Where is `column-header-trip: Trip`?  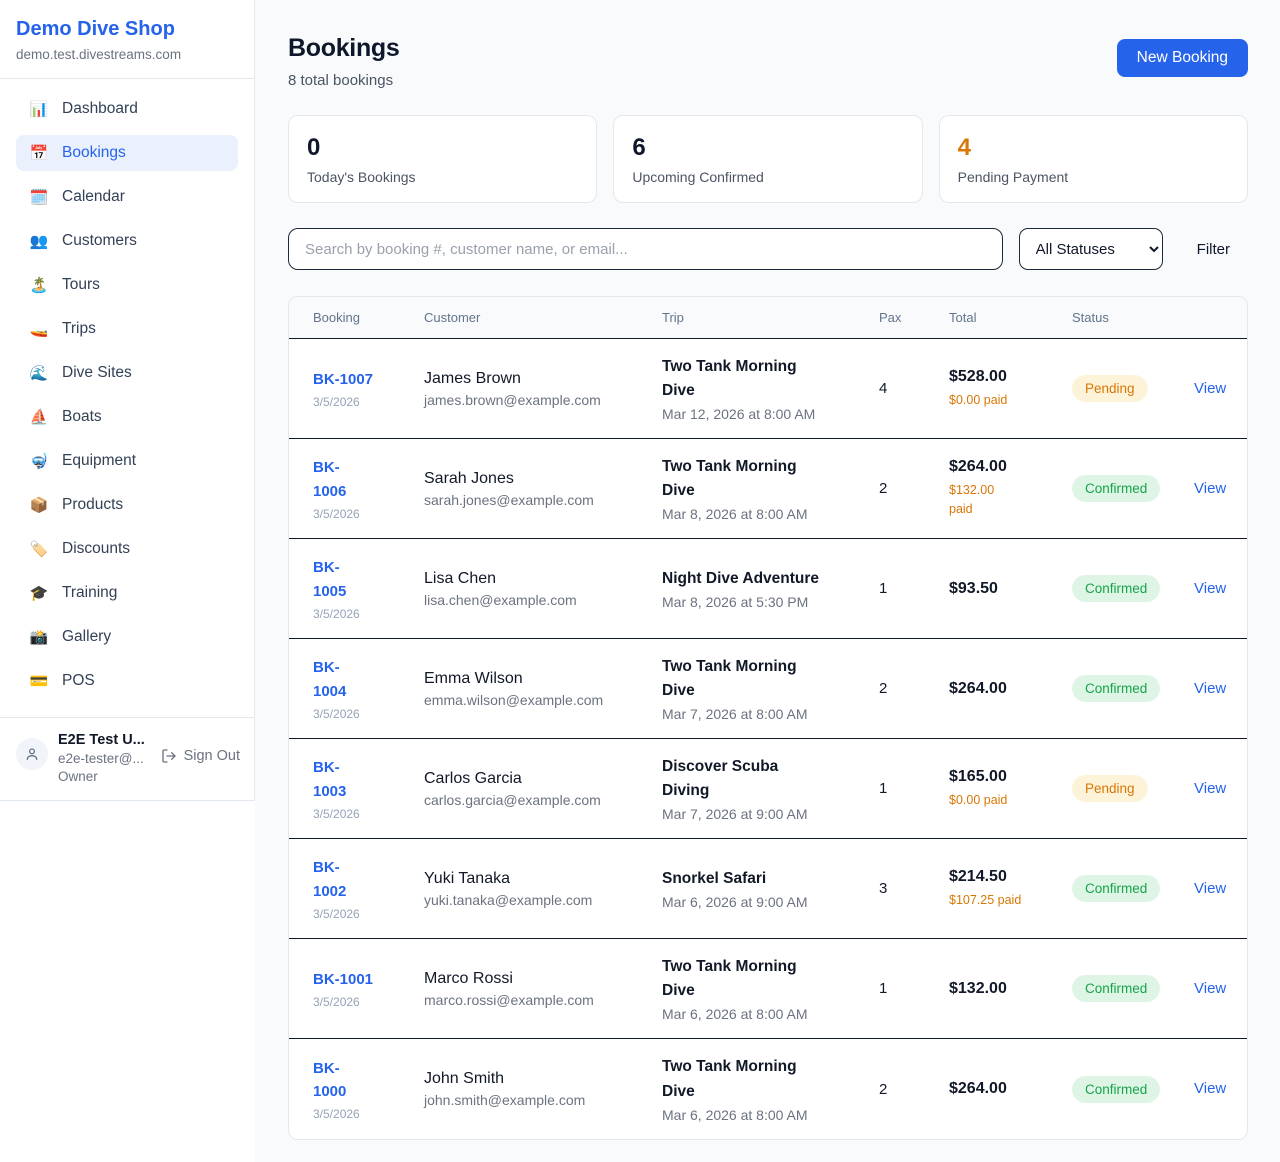
column-header-trip: Trip is located at coordinates (673, 317).